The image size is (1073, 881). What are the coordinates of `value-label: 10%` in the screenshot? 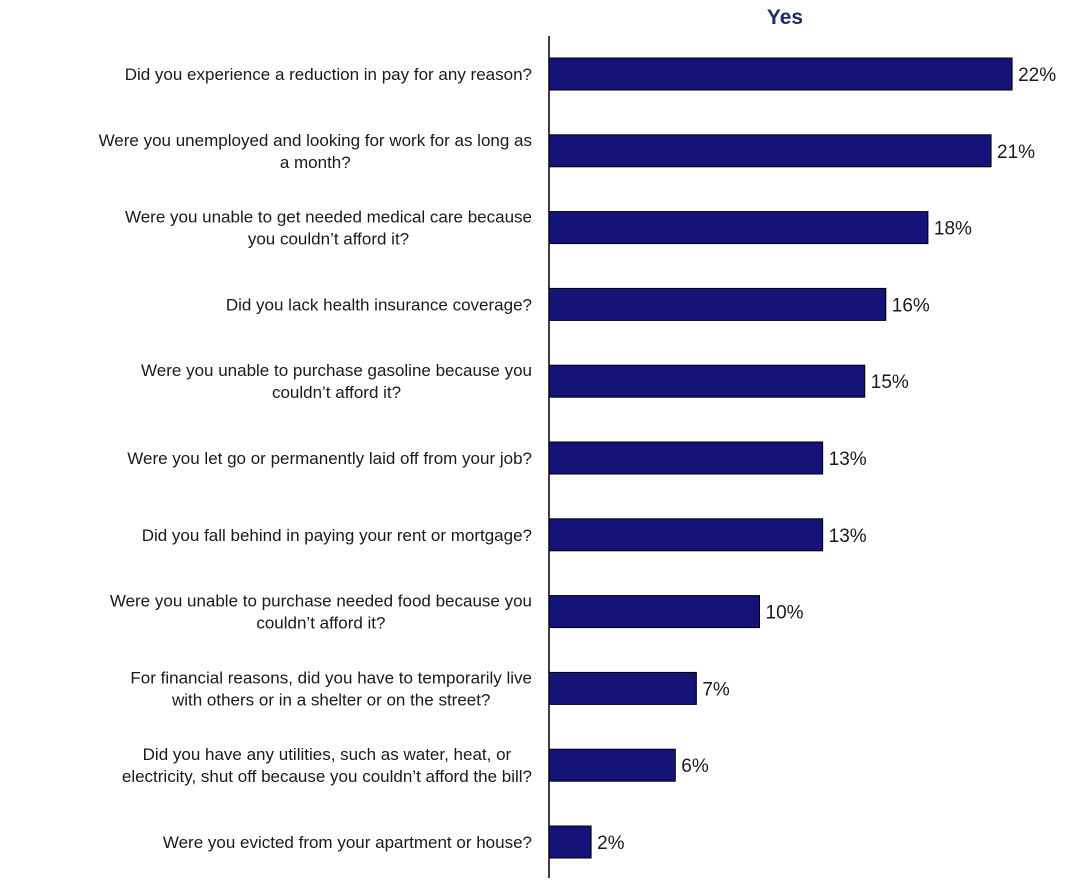 It's located at (785, 613).